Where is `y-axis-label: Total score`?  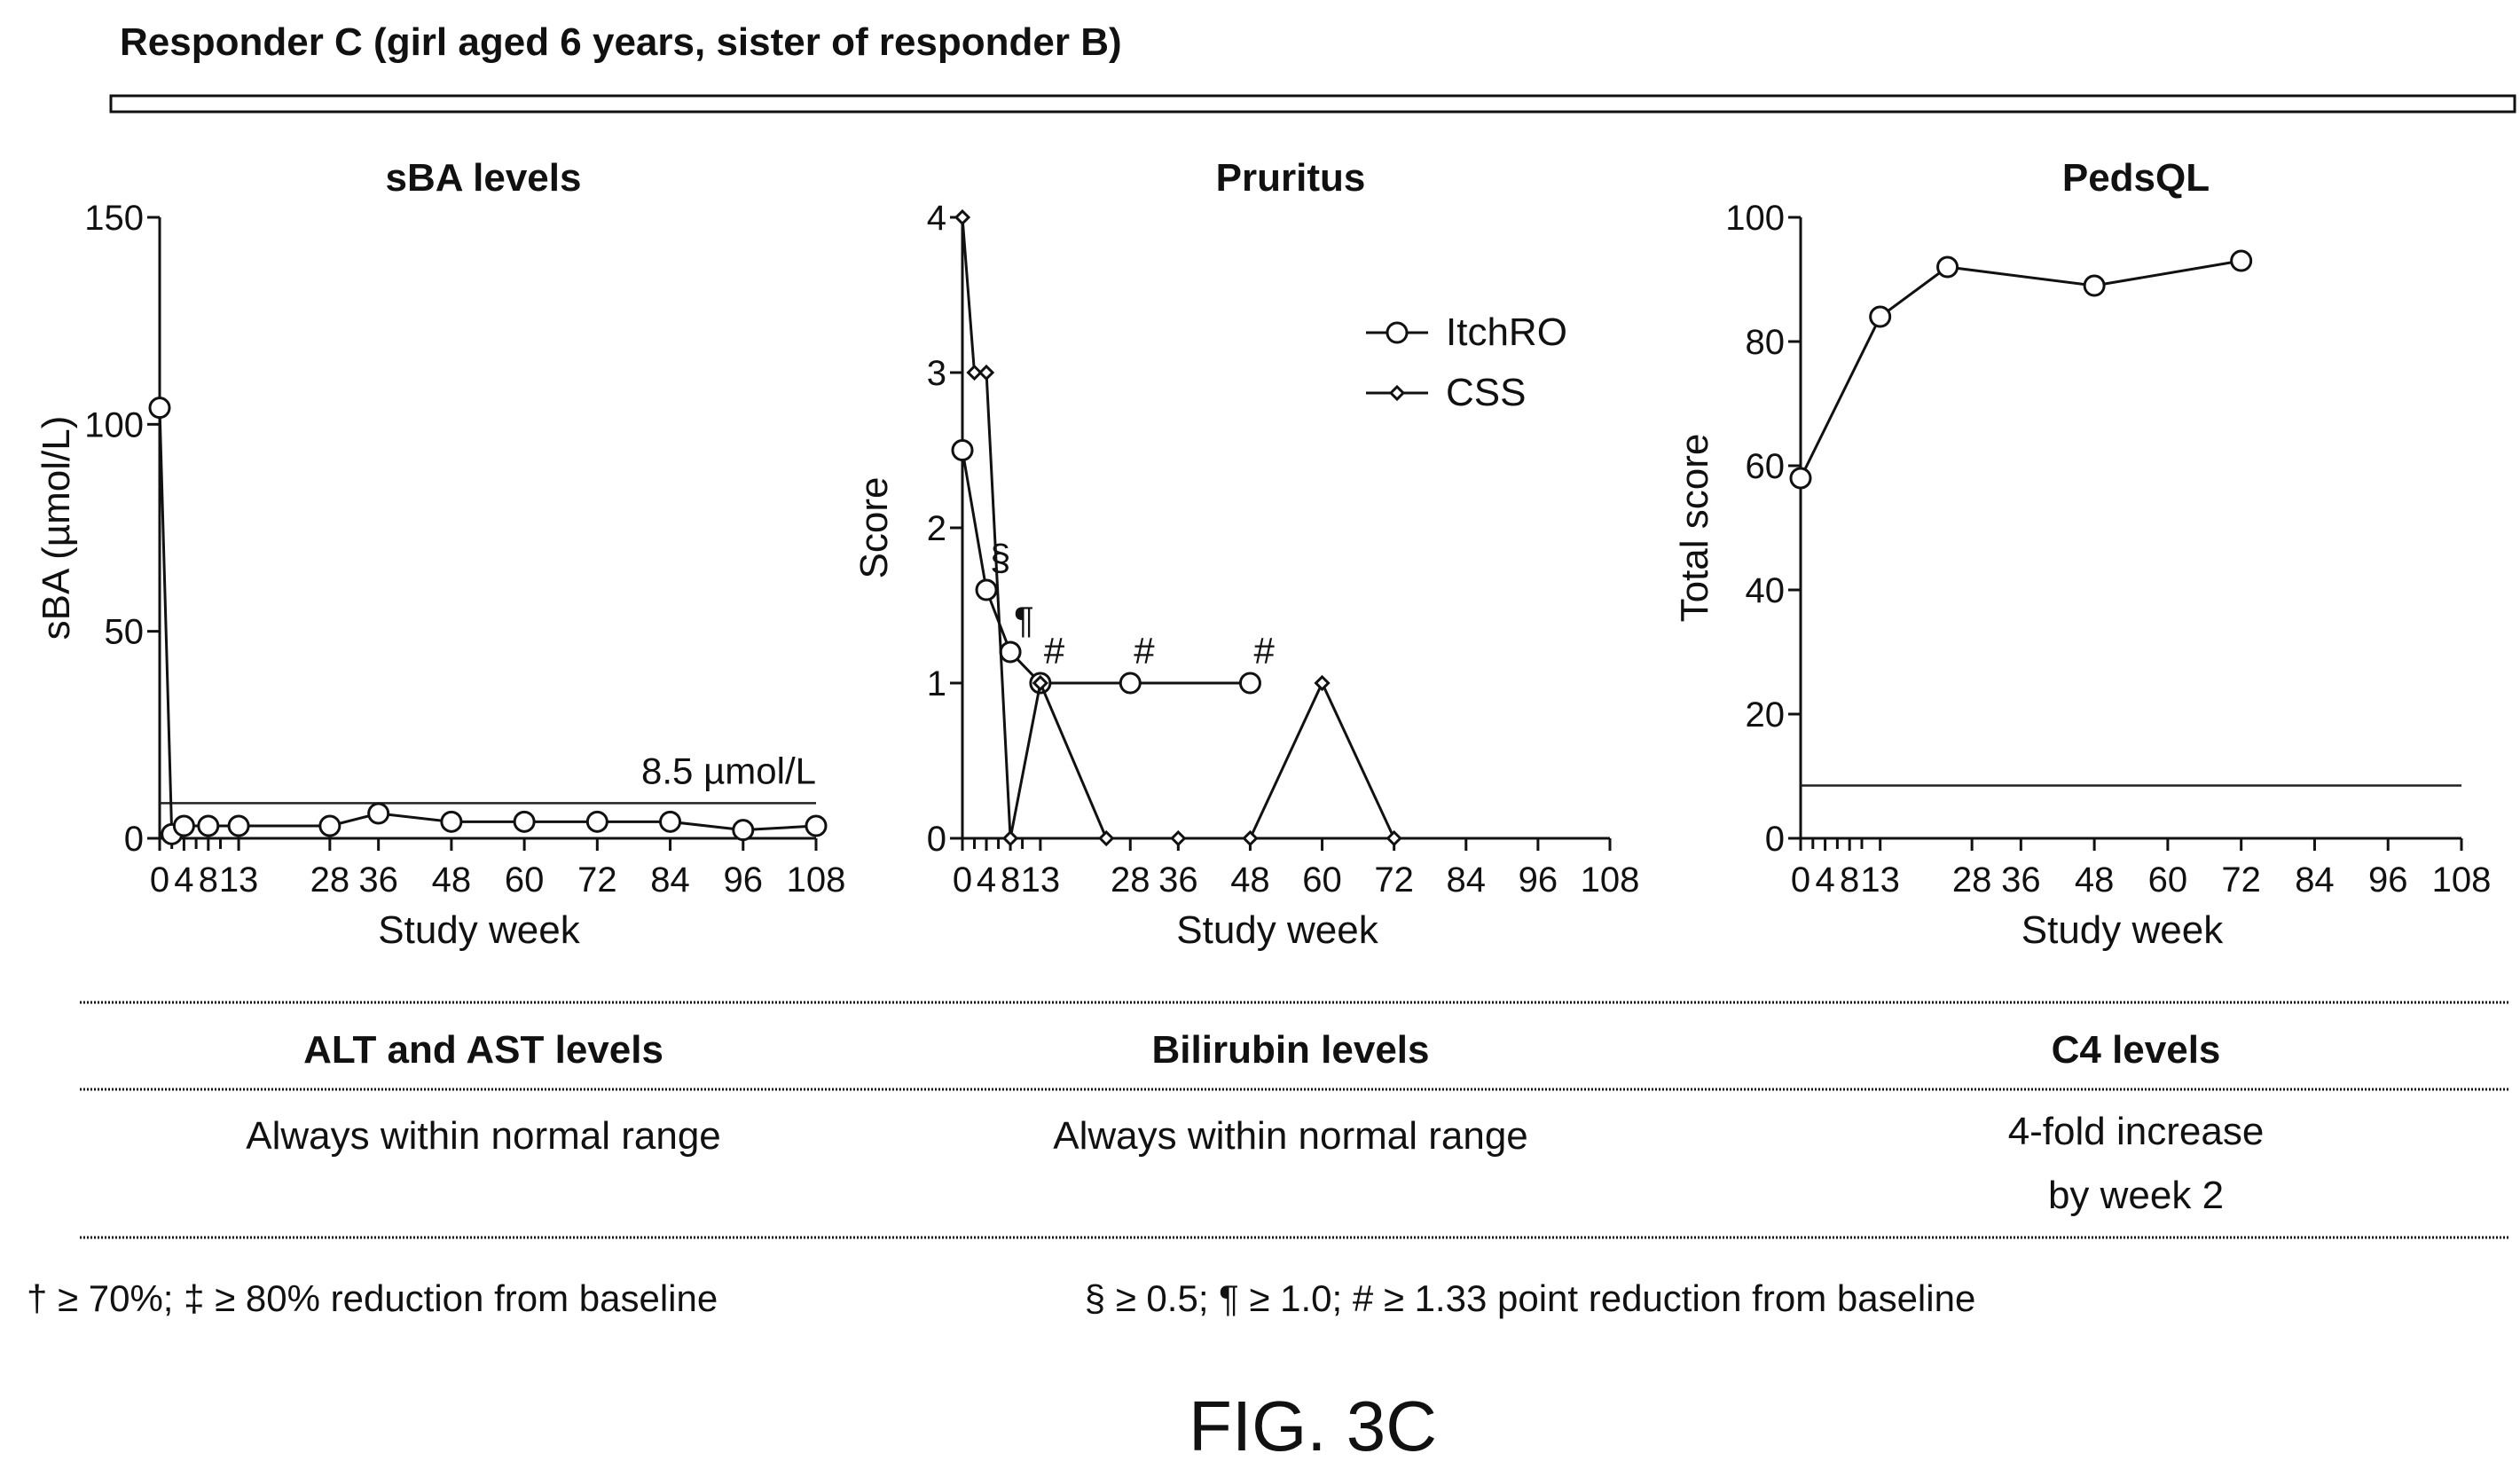
y-axis-label: Total score is located at coordinates (1694, 528).